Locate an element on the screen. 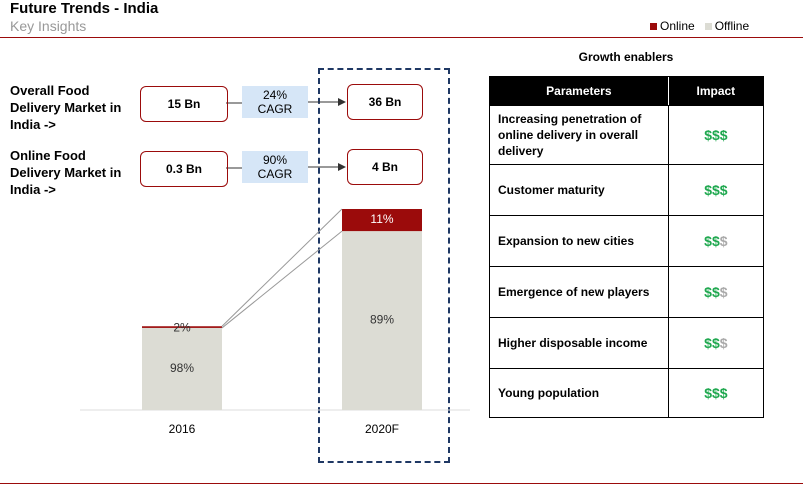 The width and height of the screenshot is (803, 485). slide-title: Future Trends - India is located at coordinates (84, 8).